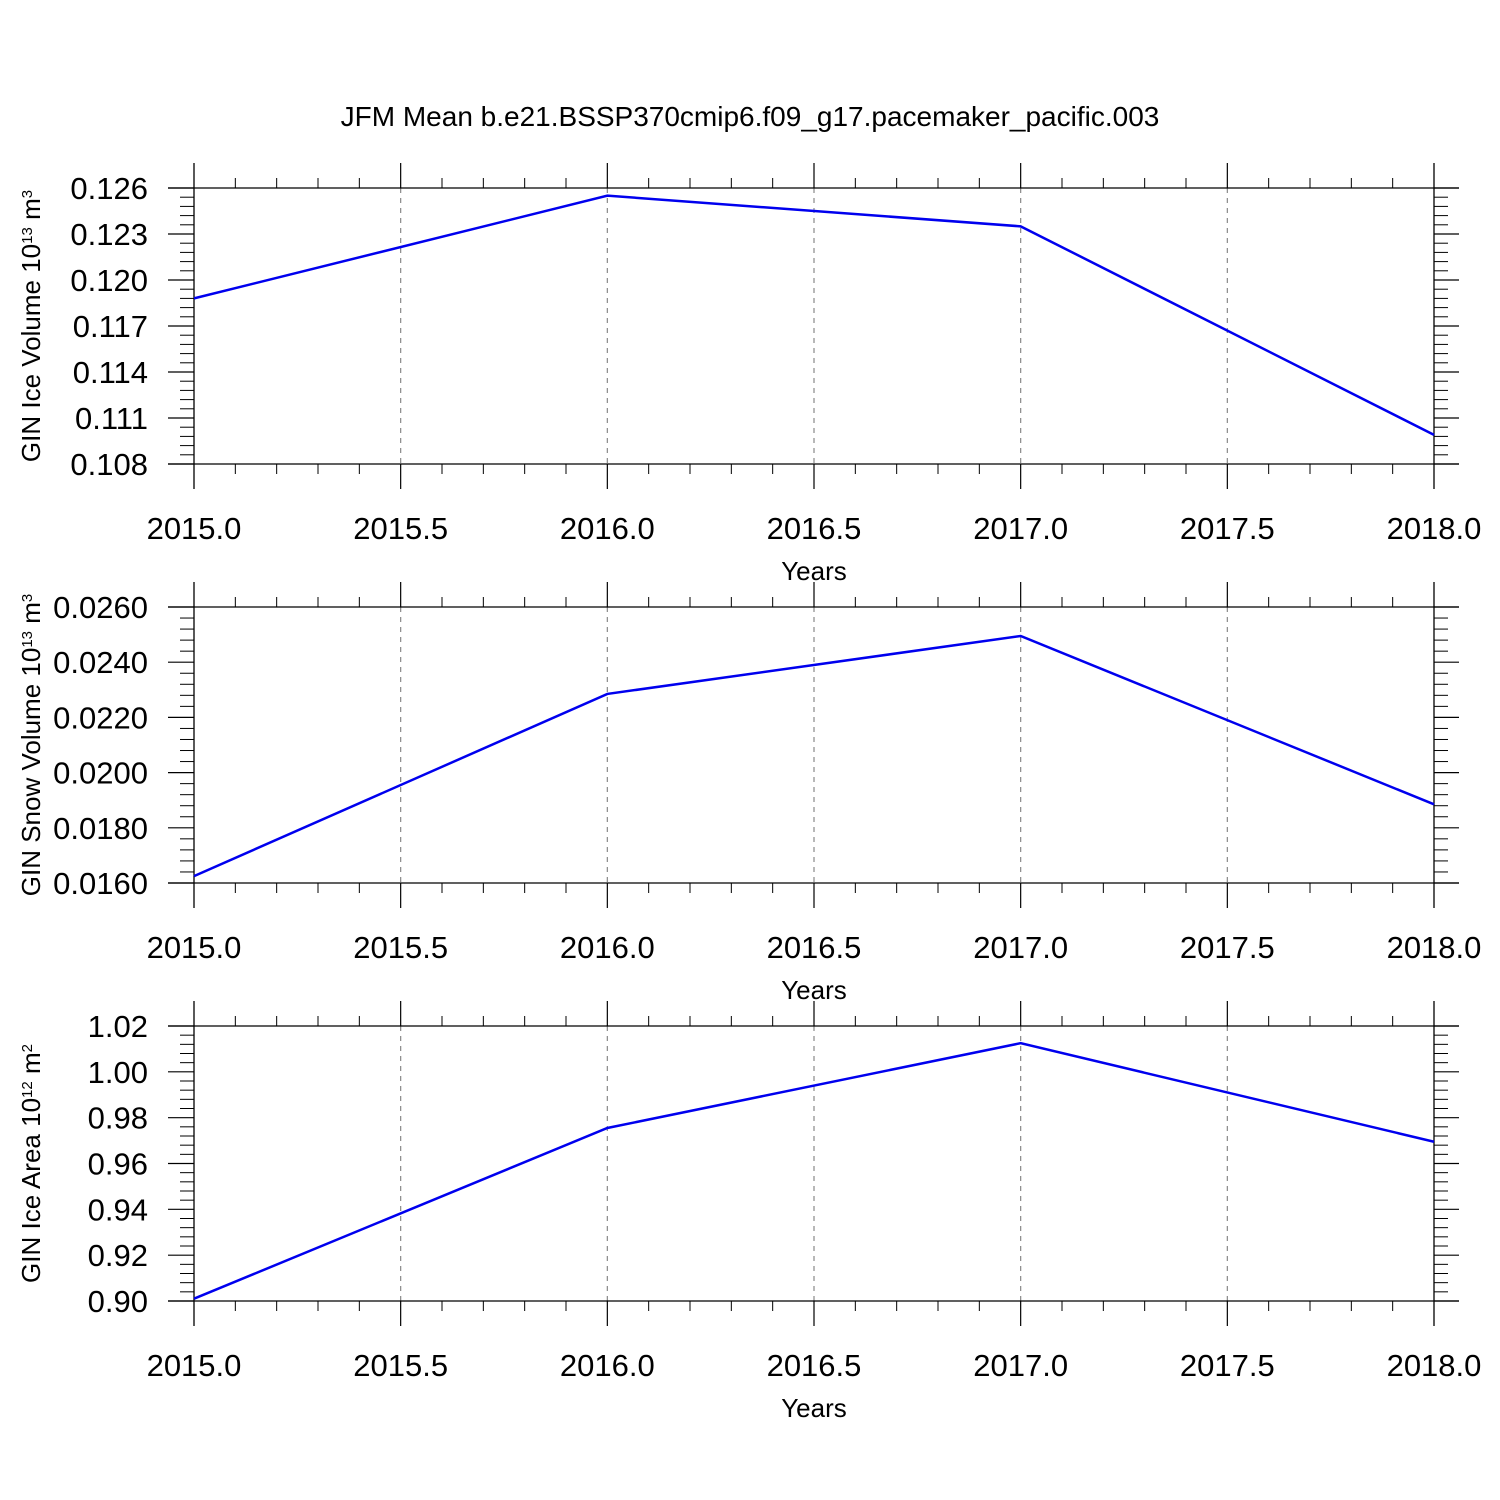 The height and width of the screenshot is (1500, 1500). I want to click on y-tick-label: 1.00, so click(118, 1072).